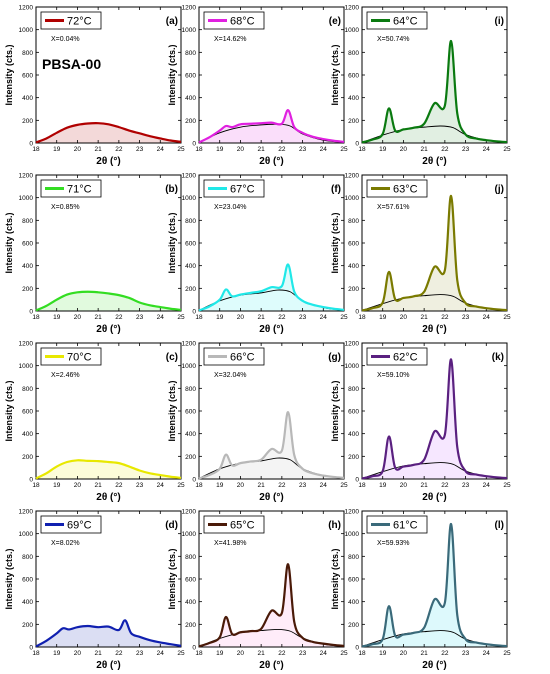  What do you see at coordinates (499, 189) in the screenshot?
I see `panel-letter: (j)` at bounding box center [499, 189].